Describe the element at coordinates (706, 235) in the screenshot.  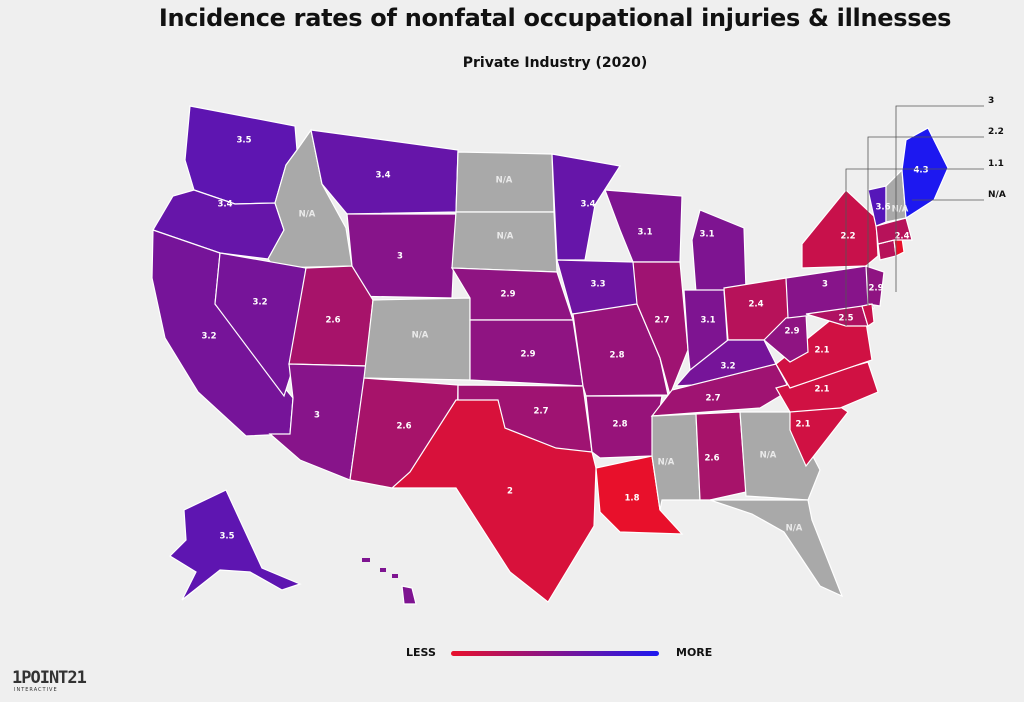
I see `state-label-michigan: 3.1` at that location.